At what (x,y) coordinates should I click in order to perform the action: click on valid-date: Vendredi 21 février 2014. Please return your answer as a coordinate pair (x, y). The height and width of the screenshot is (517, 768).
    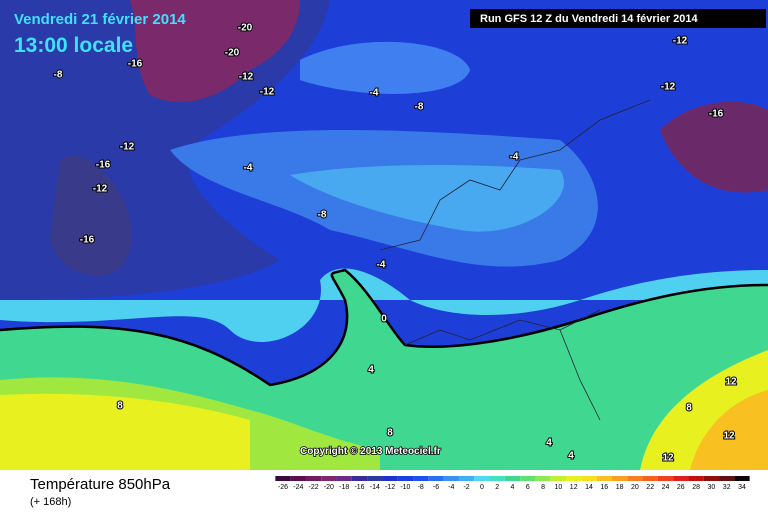
    Looking at the image, I should click on (100, 19).